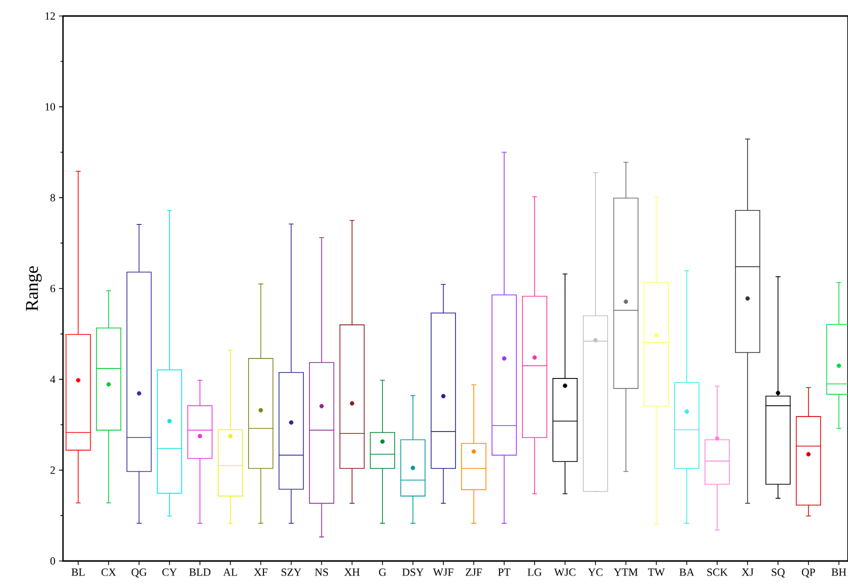 The width and height of the screenshot is (848, 583). Describe the element at coordinates (53, 288) in the screenshot. I see `y-tick-label: 6` at that location.